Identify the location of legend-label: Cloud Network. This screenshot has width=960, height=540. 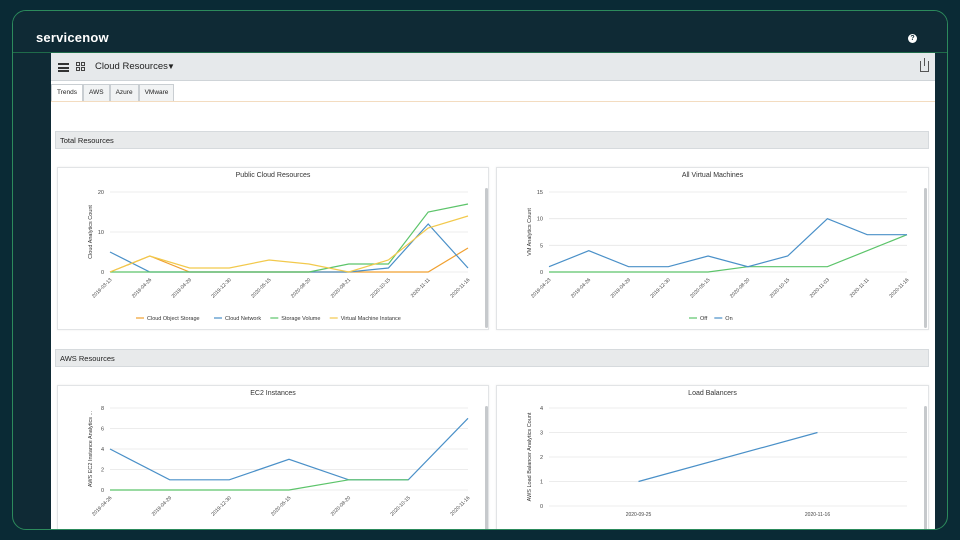
(243, 319).